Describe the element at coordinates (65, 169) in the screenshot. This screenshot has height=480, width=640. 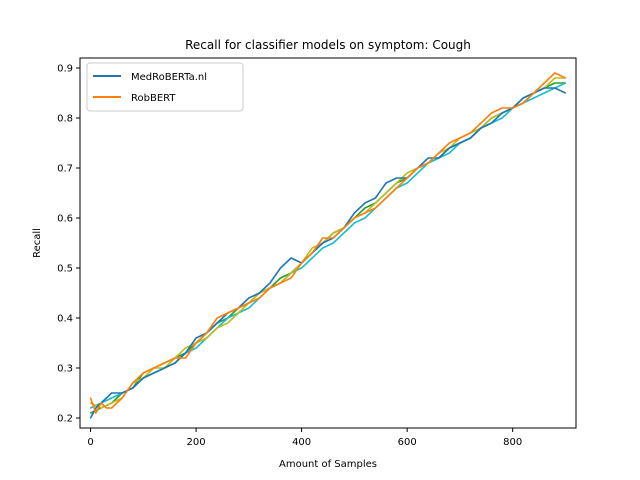
I see `y-tick-label: 0.7` at that location.